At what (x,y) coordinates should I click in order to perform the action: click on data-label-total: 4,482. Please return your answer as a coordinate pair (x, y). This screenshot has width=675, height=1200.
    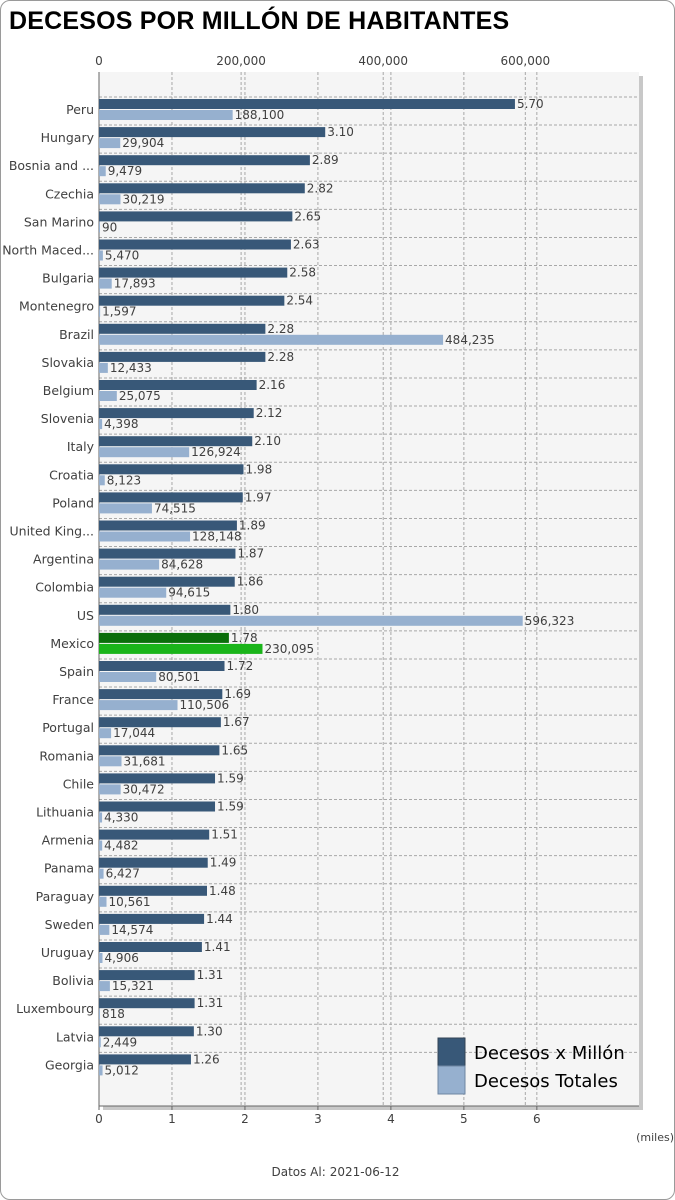
    Looking at the image, I should click on (121, 846).